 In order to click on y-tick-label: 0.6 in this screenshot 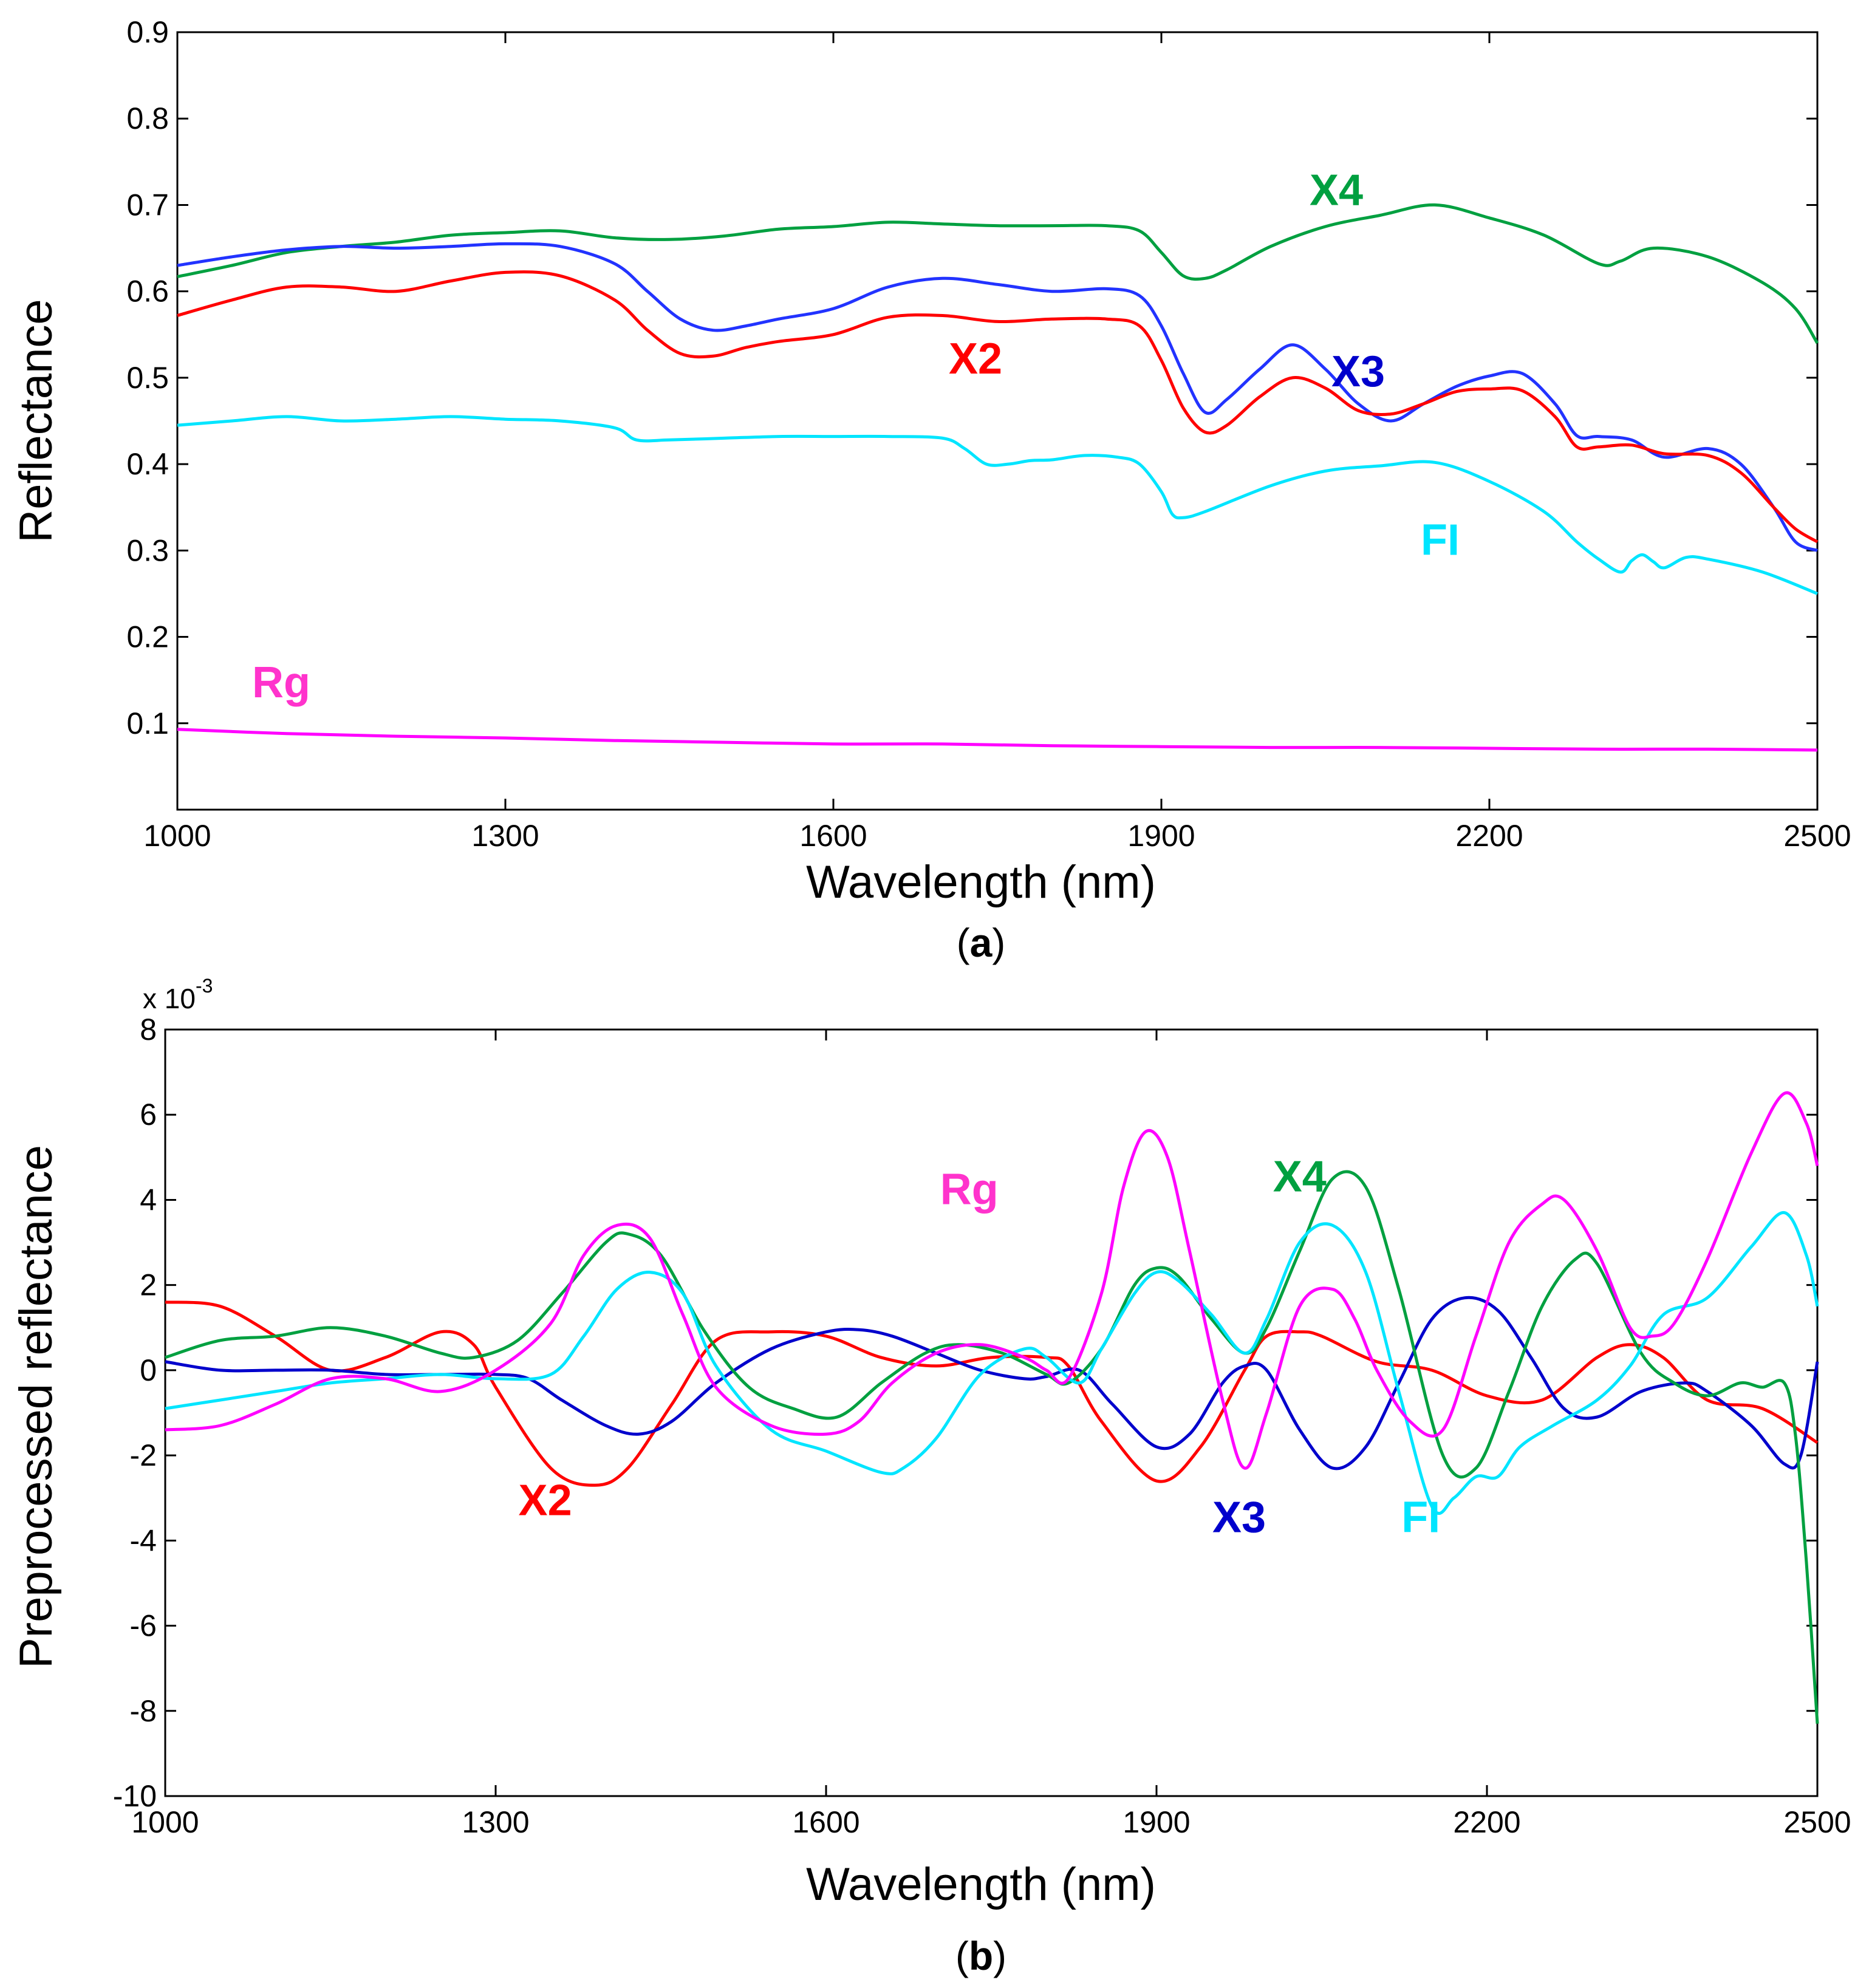, I will do `click(147, 292)`.